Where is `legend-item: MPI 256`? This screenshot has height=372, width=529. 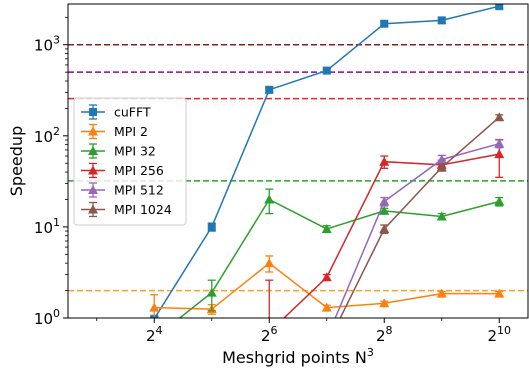 legend-item: MPI 256 is located at coordinates (122, 170).